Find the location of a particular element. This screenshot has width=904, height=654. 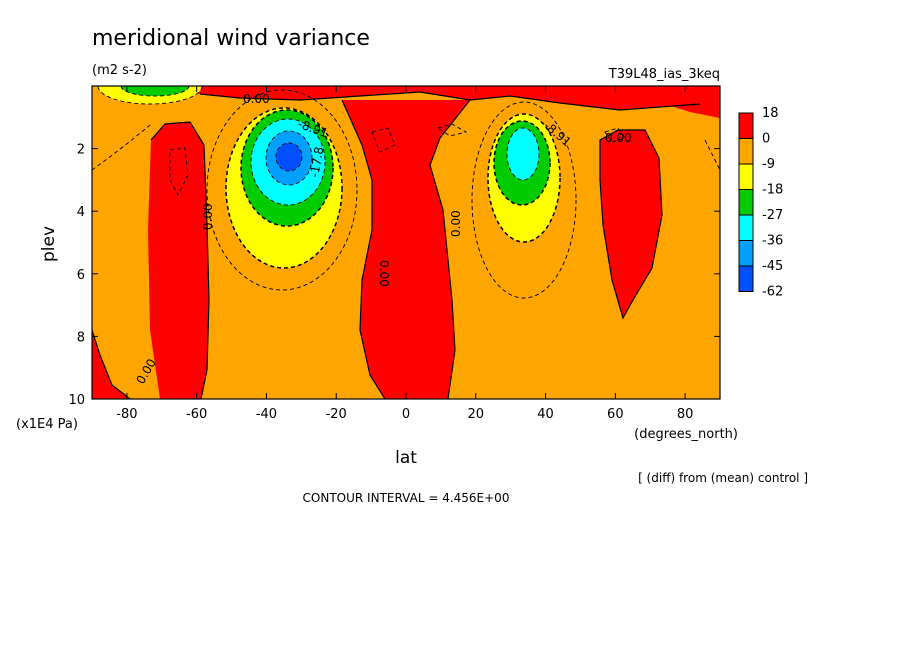

colorbar-label: -27 is located at coordinates (772, 215).